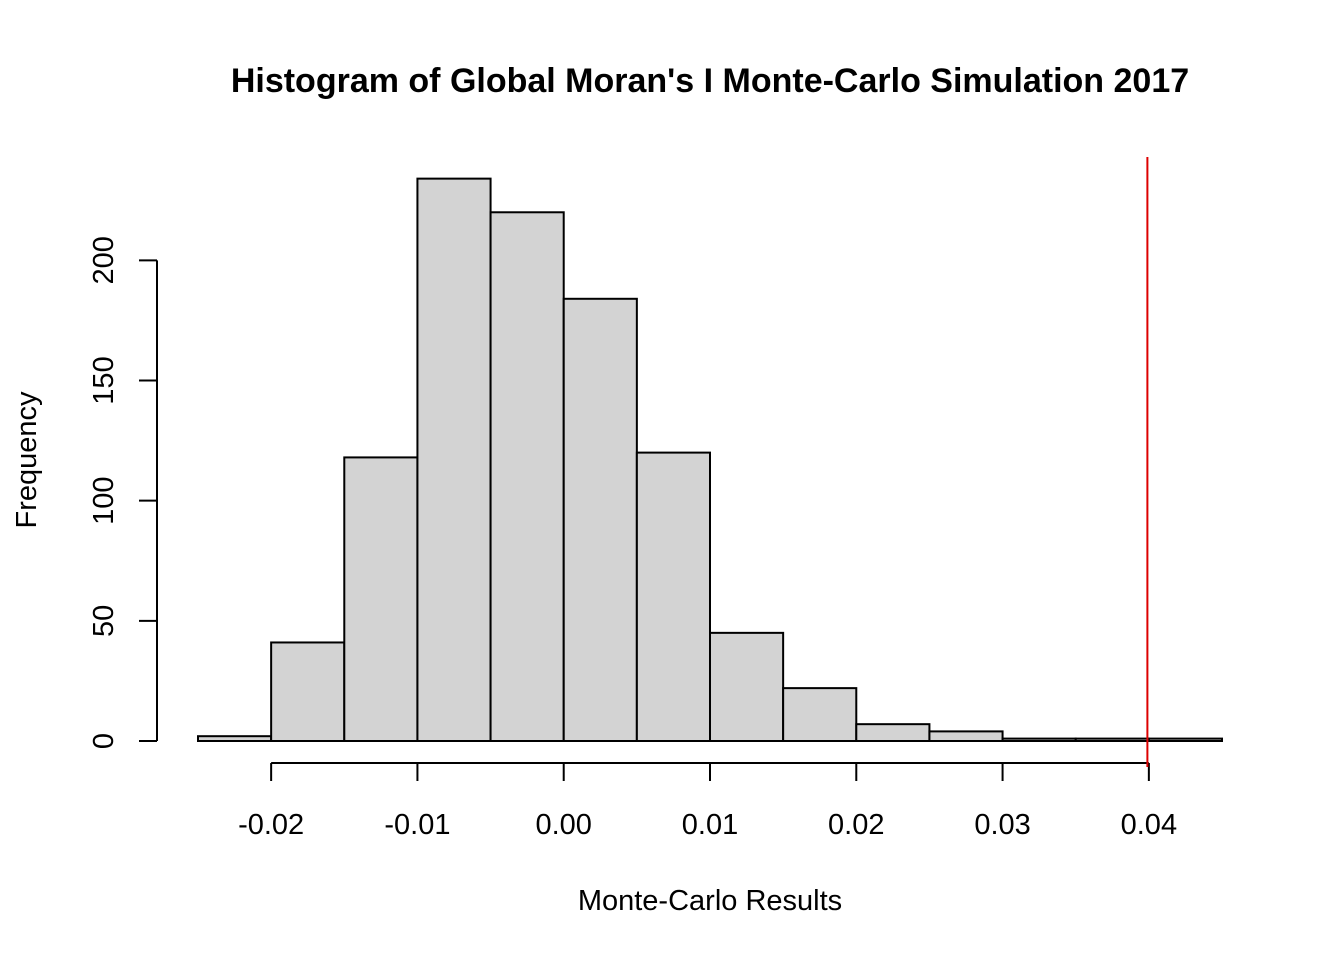 The width and height of the screenshot is (1344, 960). I want to click on y-axis-label: Frequency, so click(27, 460).